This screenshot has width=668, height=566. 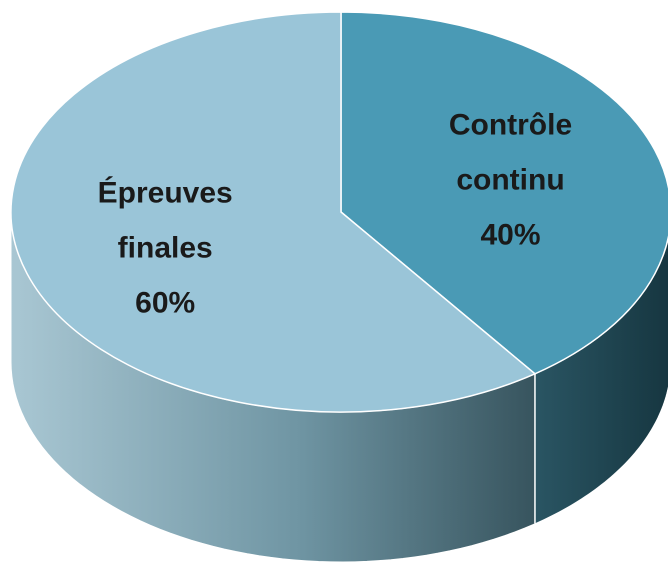 What do you see at coordinates (165, 193) in the screenshot?
I see `slice-name-label-epreuves-finales: Épreuves` at bounding box center [165, 193].